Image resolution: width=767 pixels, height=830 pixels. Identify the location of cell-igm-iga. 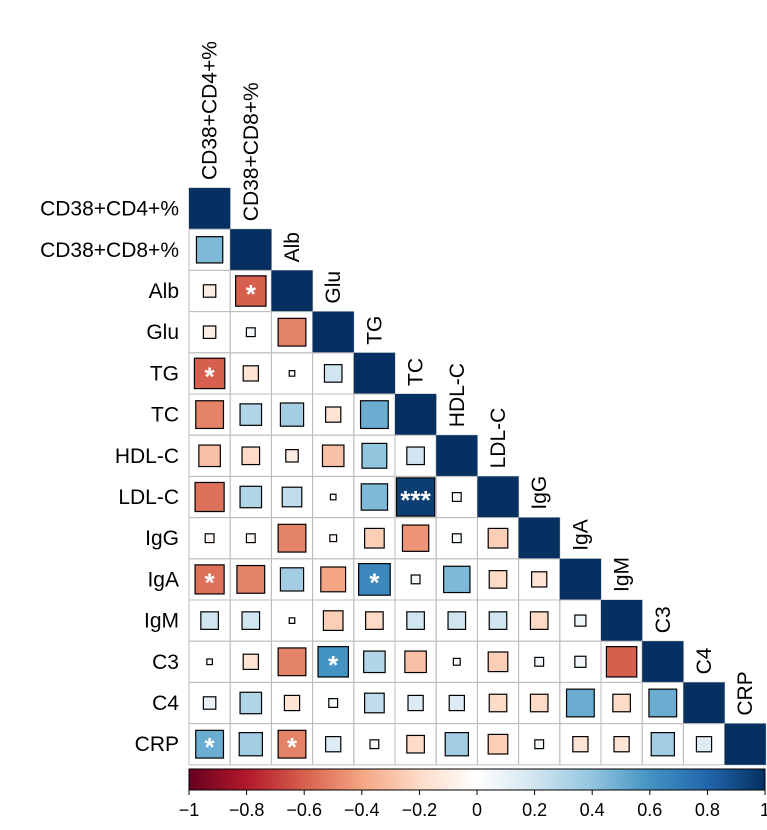
(580, 620).